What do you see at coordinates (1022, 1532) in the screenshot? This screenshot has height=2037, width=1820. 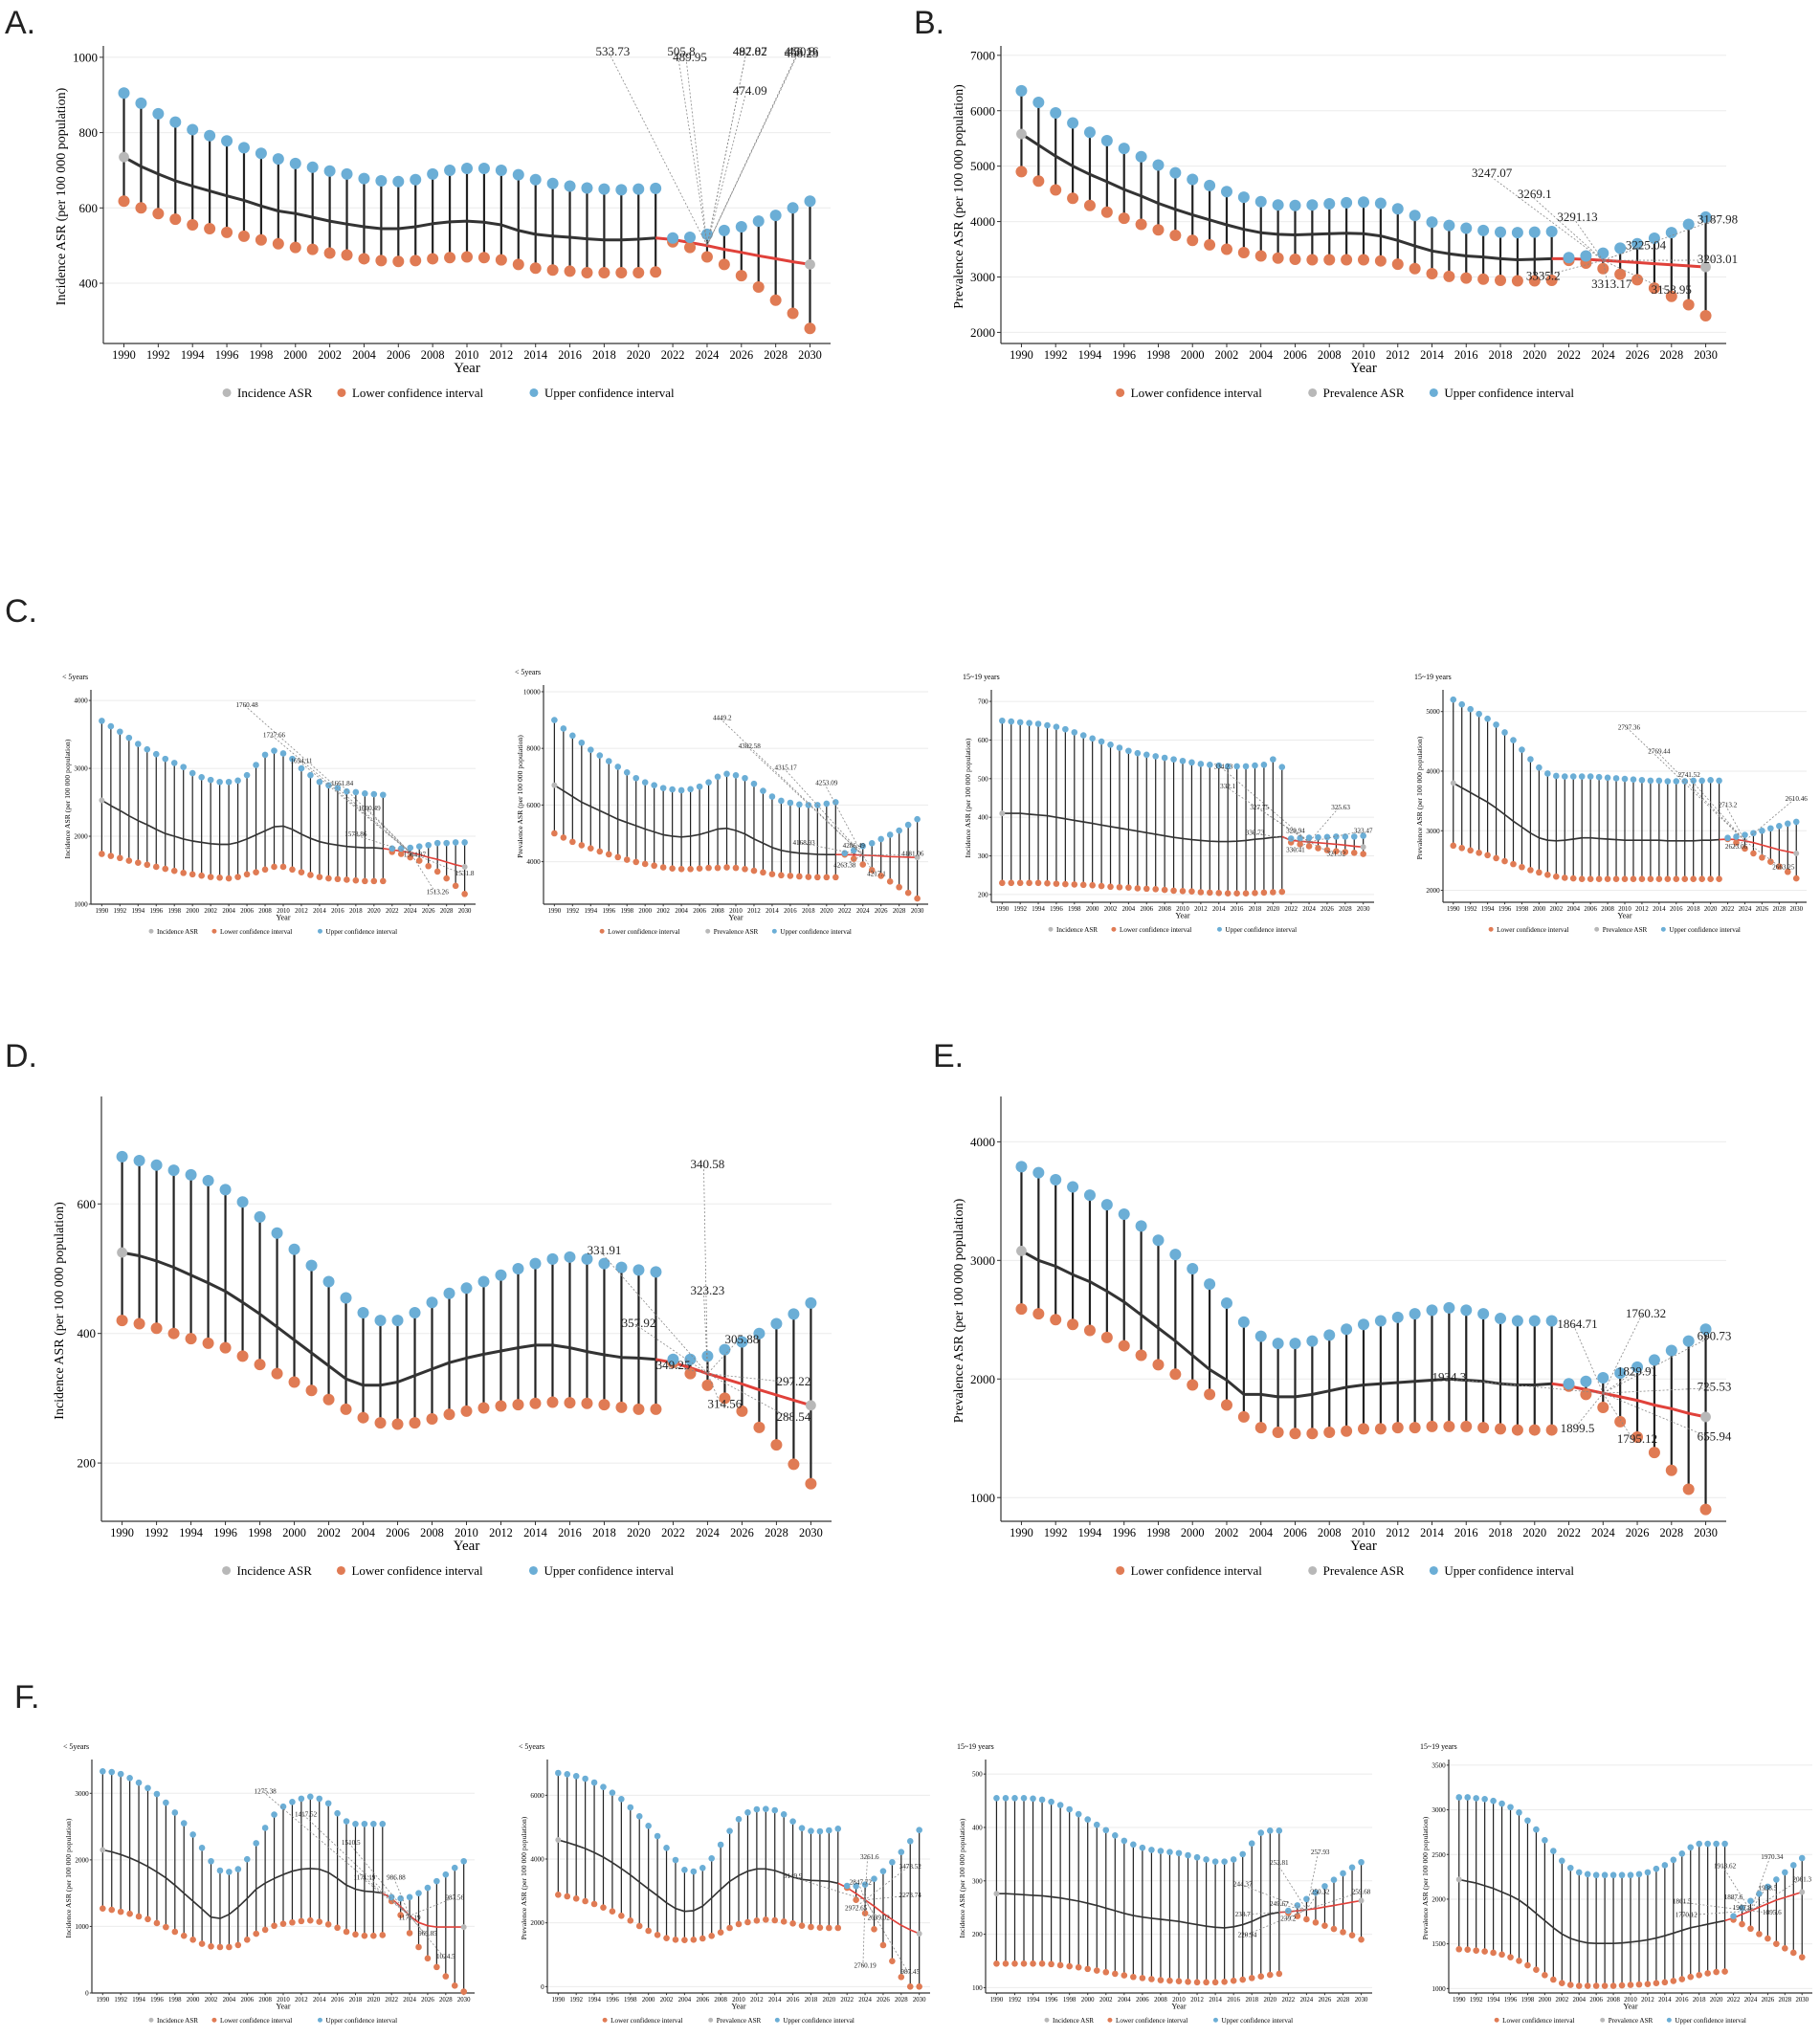 I see `x-tick-label: 1990` at bounding box center [1022, 1532].